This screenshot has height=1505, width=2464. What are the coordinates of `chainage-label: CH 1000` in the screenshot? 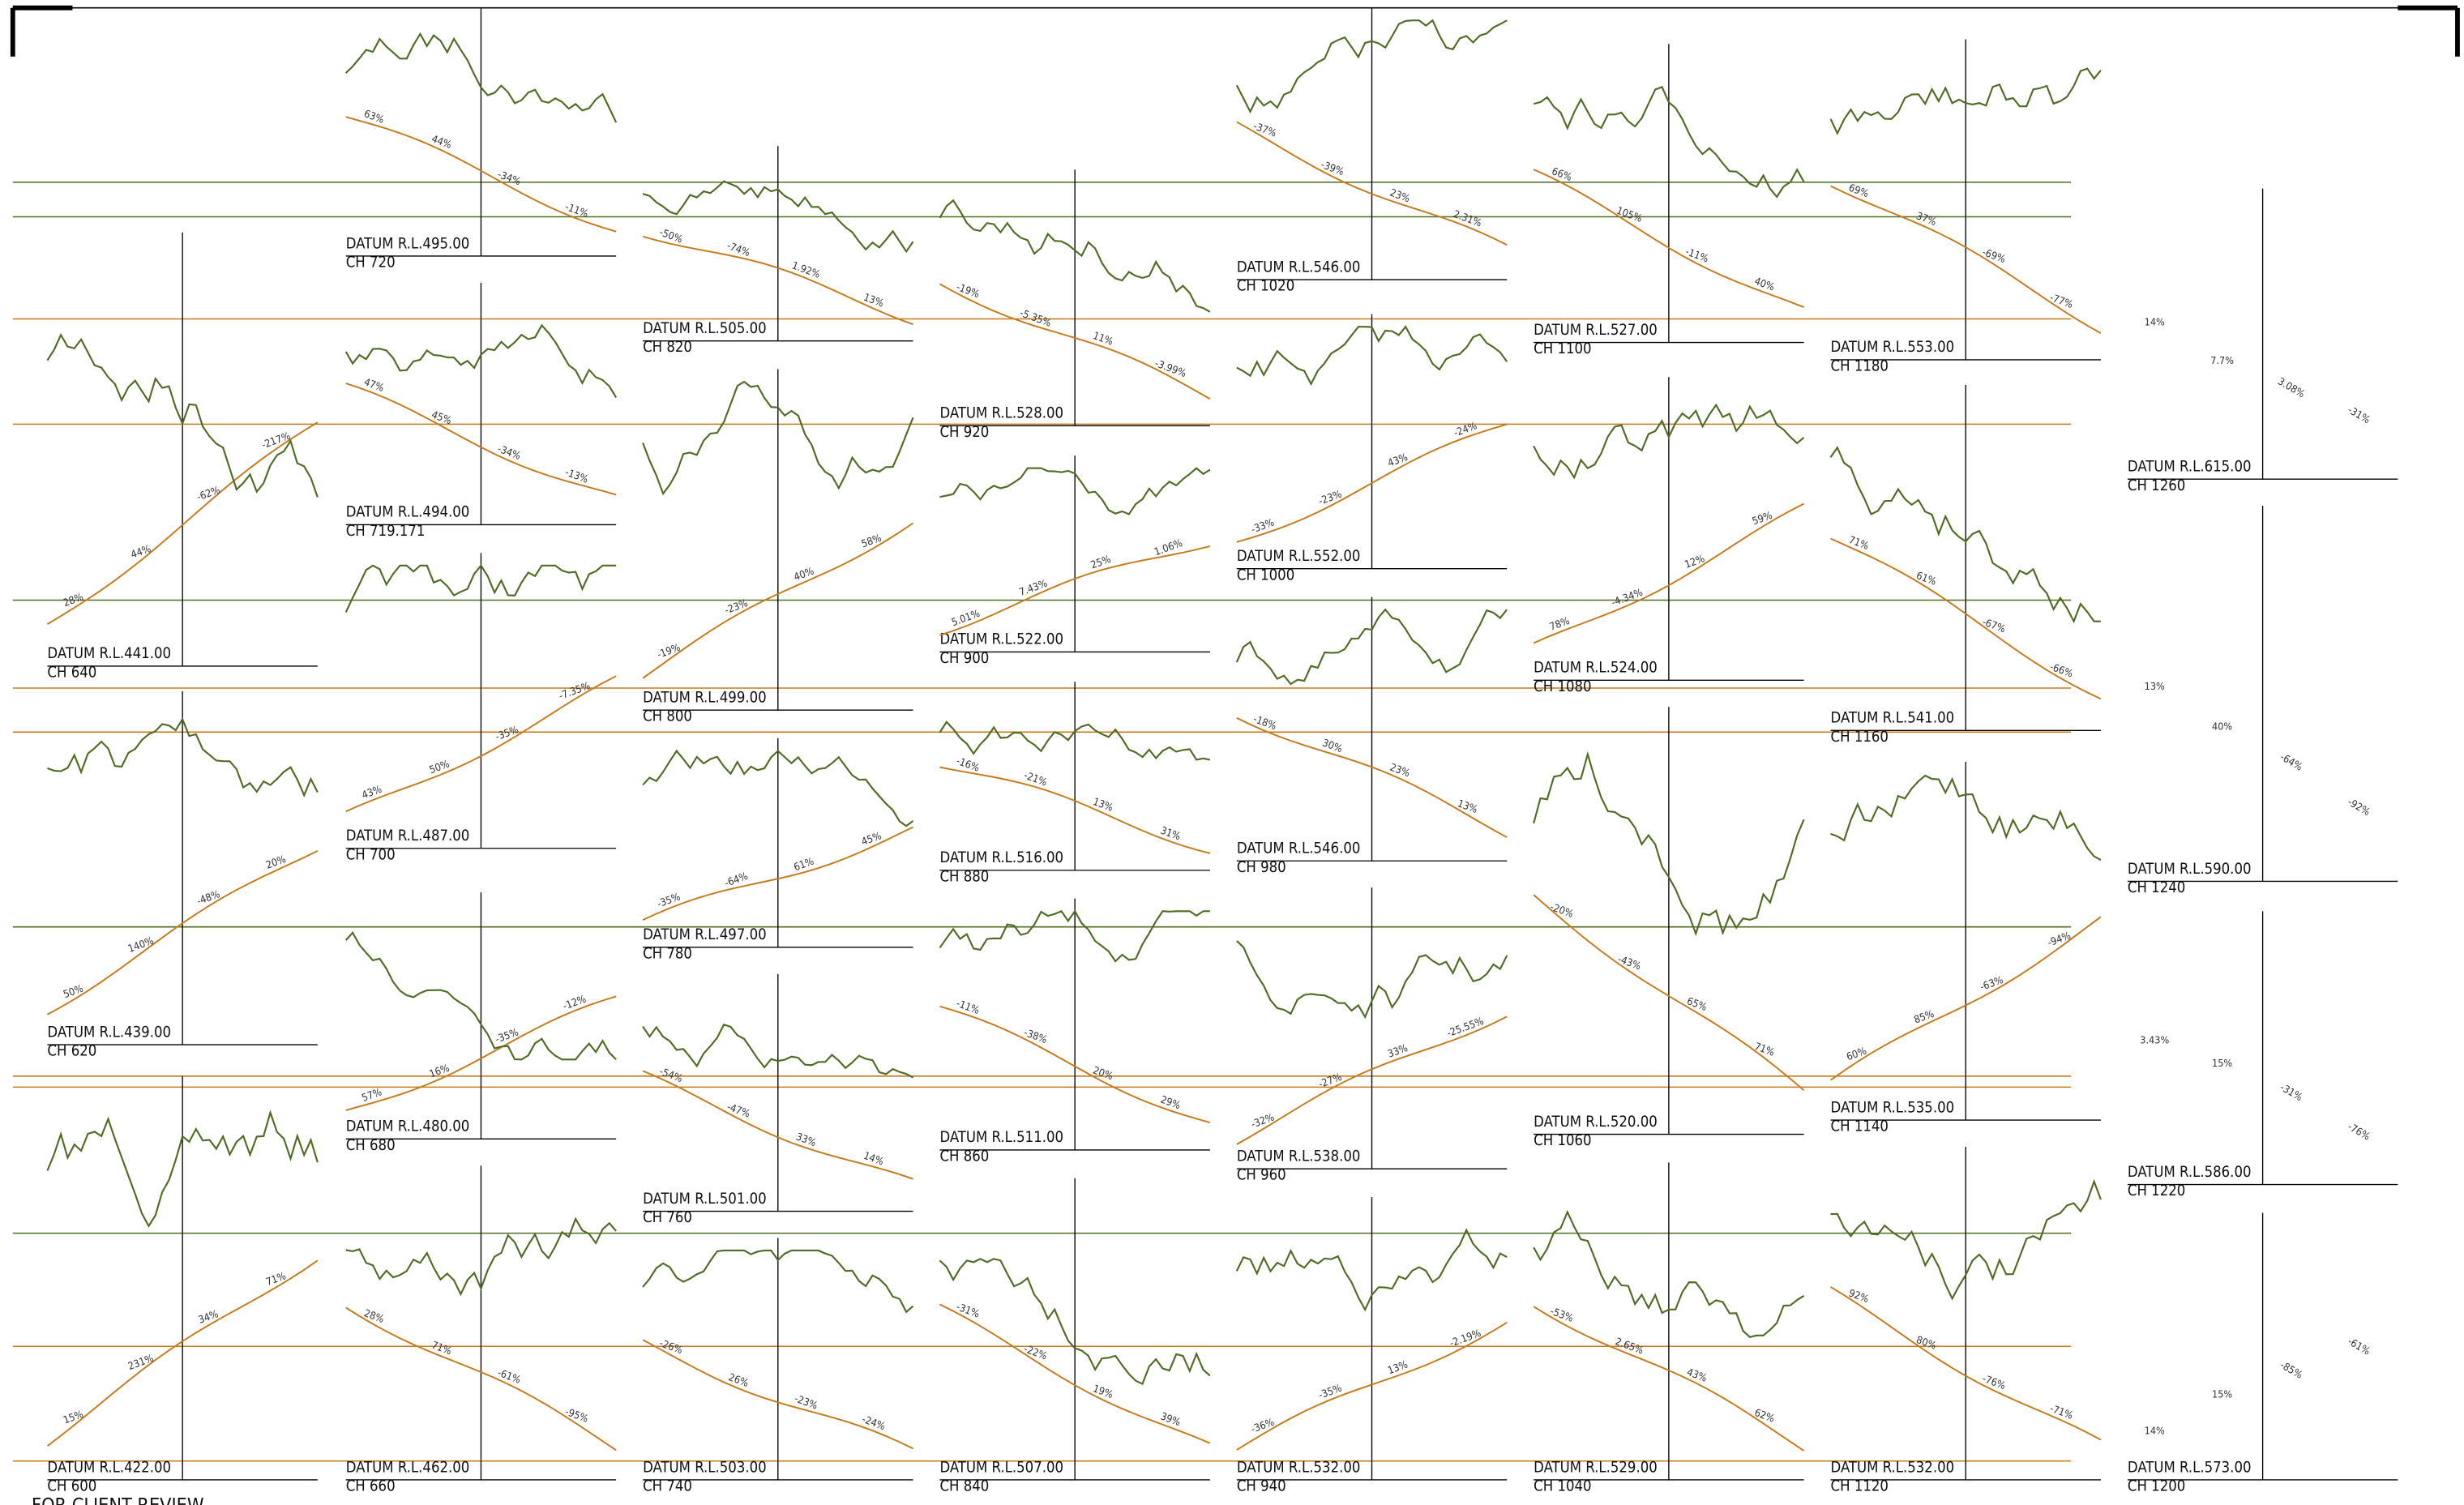 It's located at (1265, 575).